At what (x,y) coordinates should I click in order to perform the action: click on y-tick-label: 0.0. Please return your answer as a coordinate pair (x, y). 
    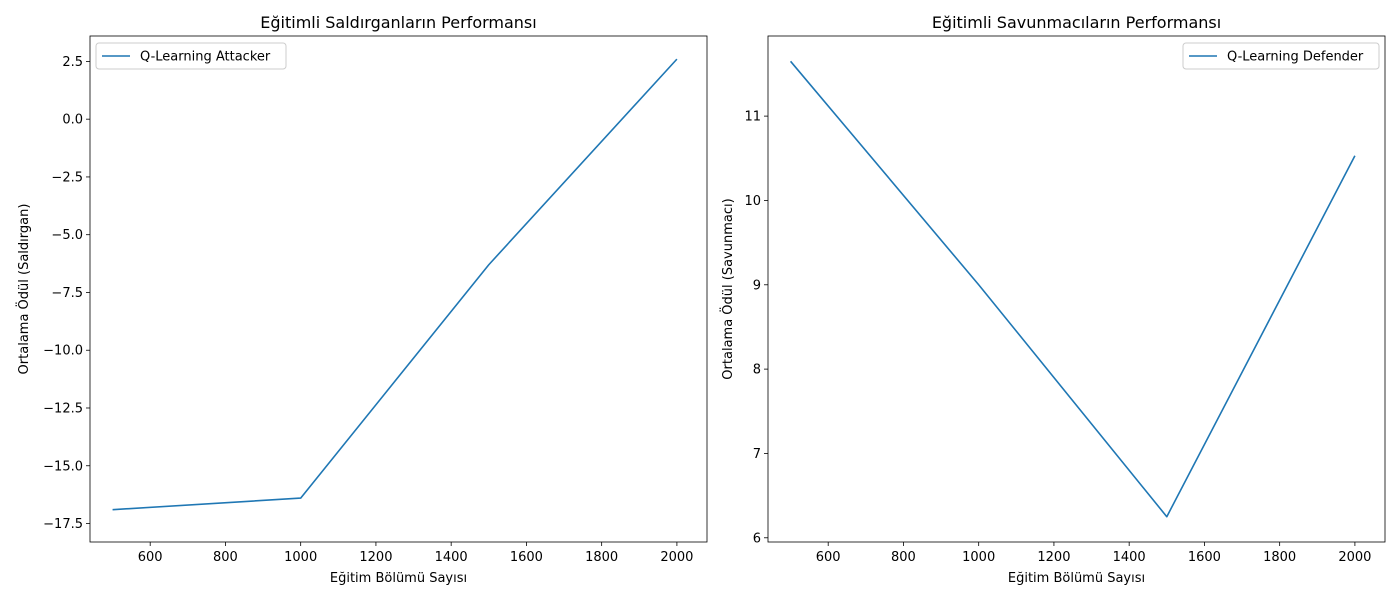
    Looking at the image, I should click on (72, 120).